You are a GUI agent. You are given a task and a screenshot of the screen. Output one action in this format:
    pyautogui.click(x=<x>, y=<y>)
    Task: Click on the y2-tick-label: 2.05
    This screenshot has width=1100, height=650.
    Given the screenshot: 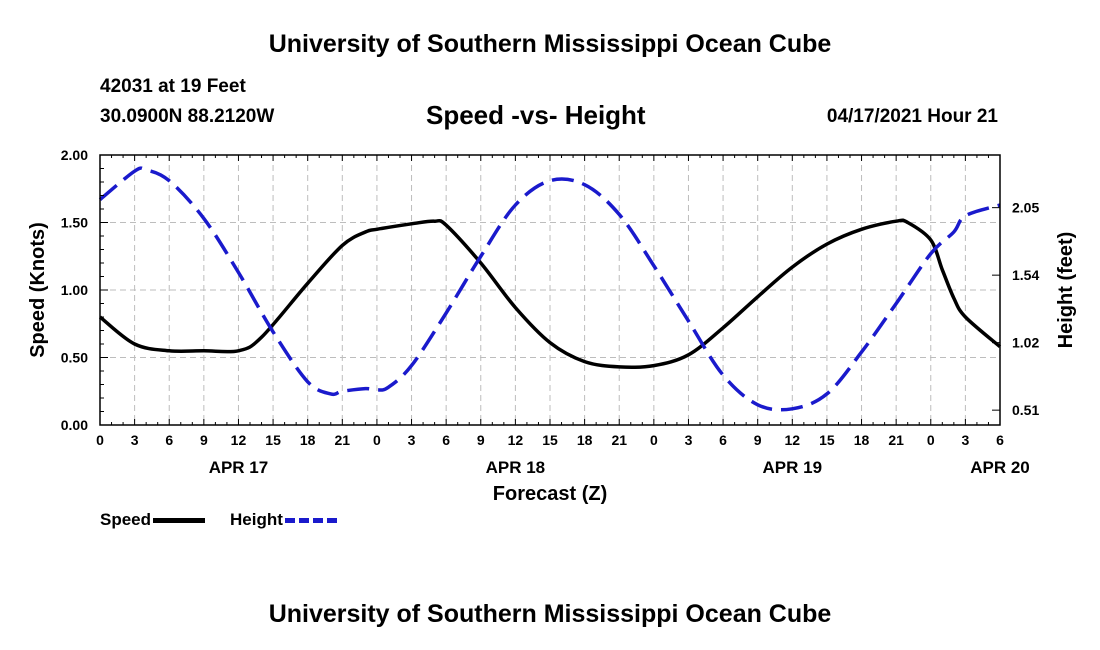 What is the action you would take?
    pyautogui.click(x=1025, y=208)
    